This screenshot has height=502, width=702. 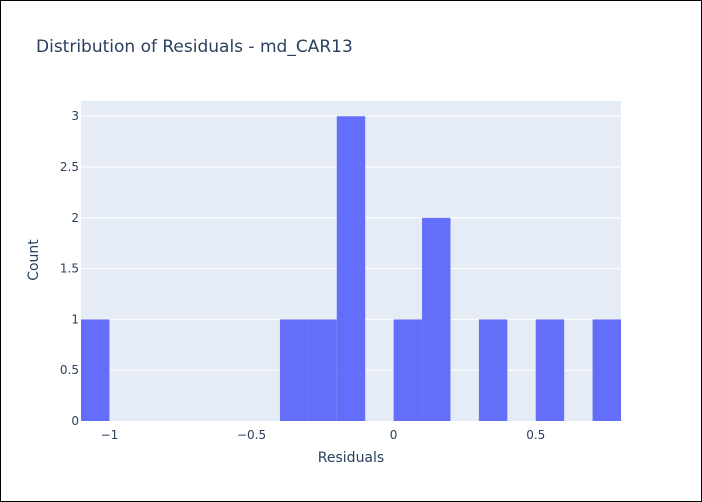 What do you see at coordinates (394, 435) in the screenshot?
I see `x-tick-label: 0` at bounding box center [394, 435].